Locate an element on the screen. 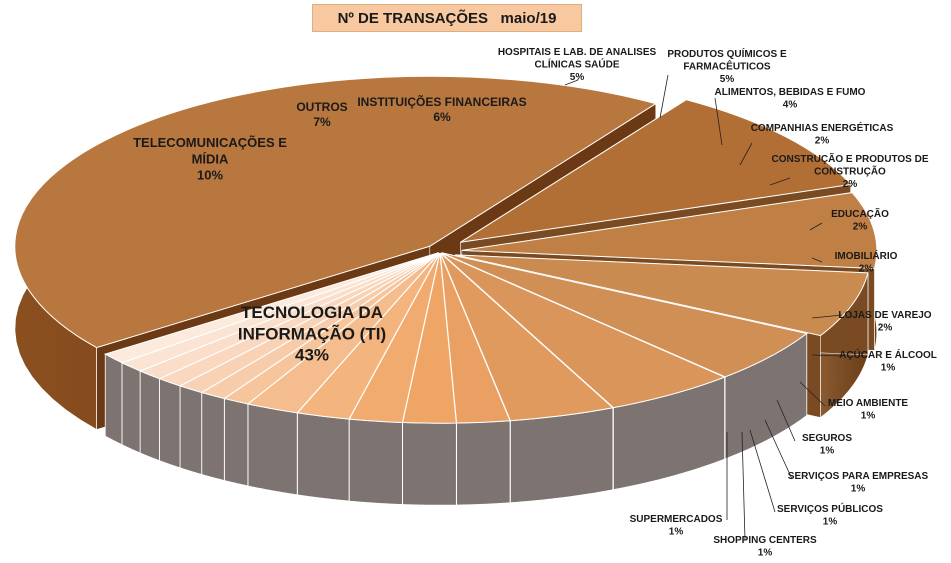  slice-label-13: MEIO AMBIENTE 1% is located at coordinates (868, 410).